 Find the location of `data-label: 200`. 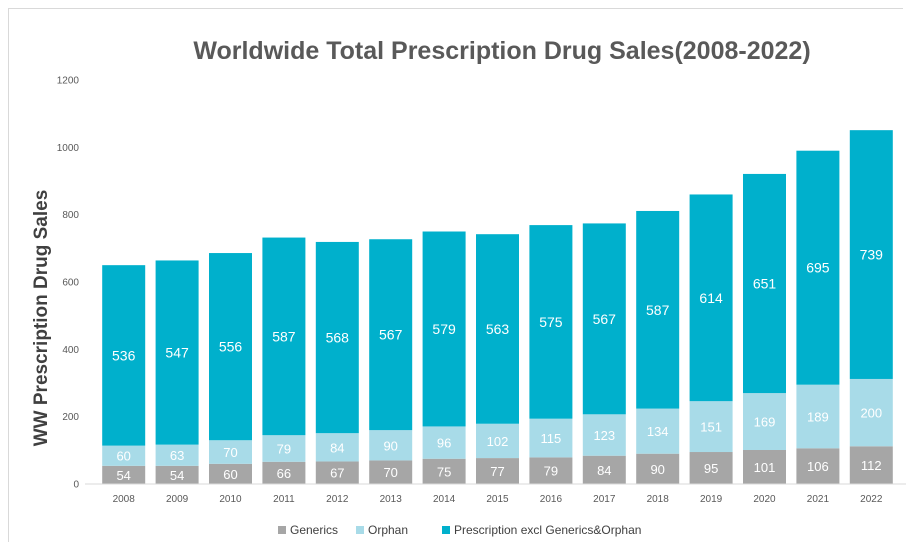

data-label: 200 is located at coordinates (871, 413).